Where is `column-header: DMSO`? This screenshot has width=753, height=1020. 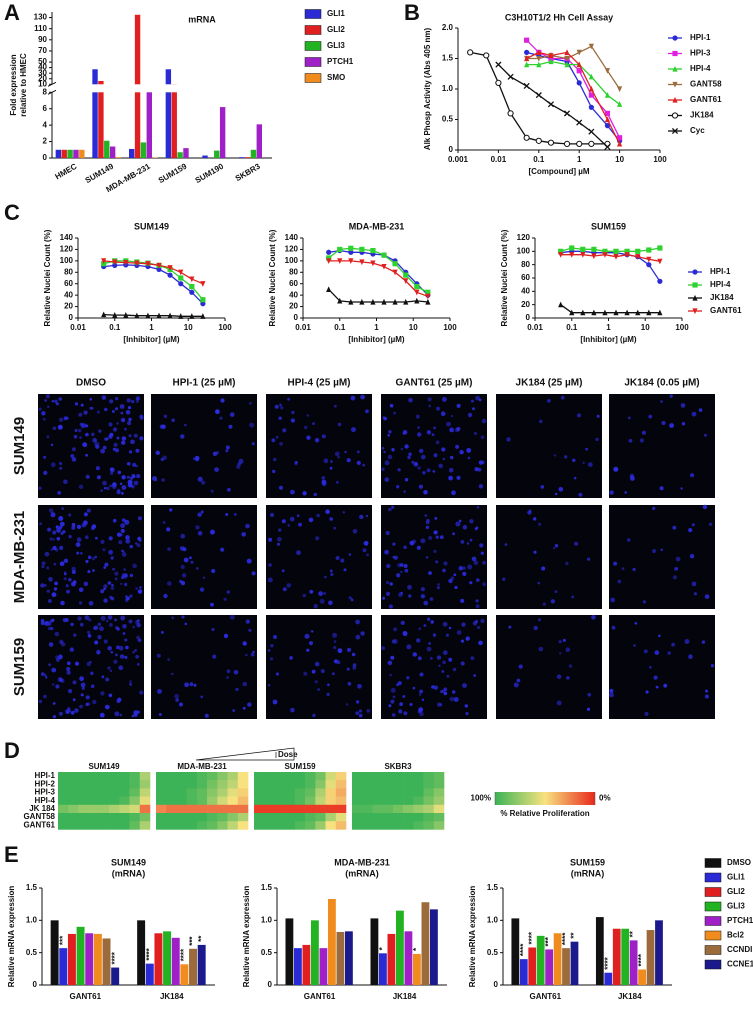 column-header: DMSO is located at coordinates (91, 383).